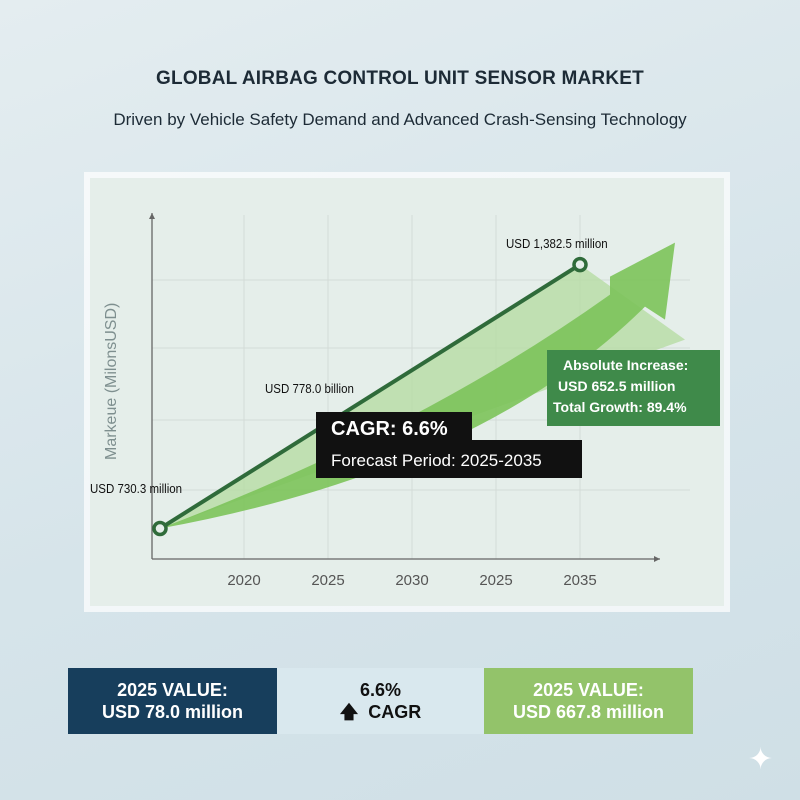 The image size is (800, 800). Describe the element at coordinates (626, 365) in the screenshot. I see `absolute-increase-title: Absolute Increase:` at that location.